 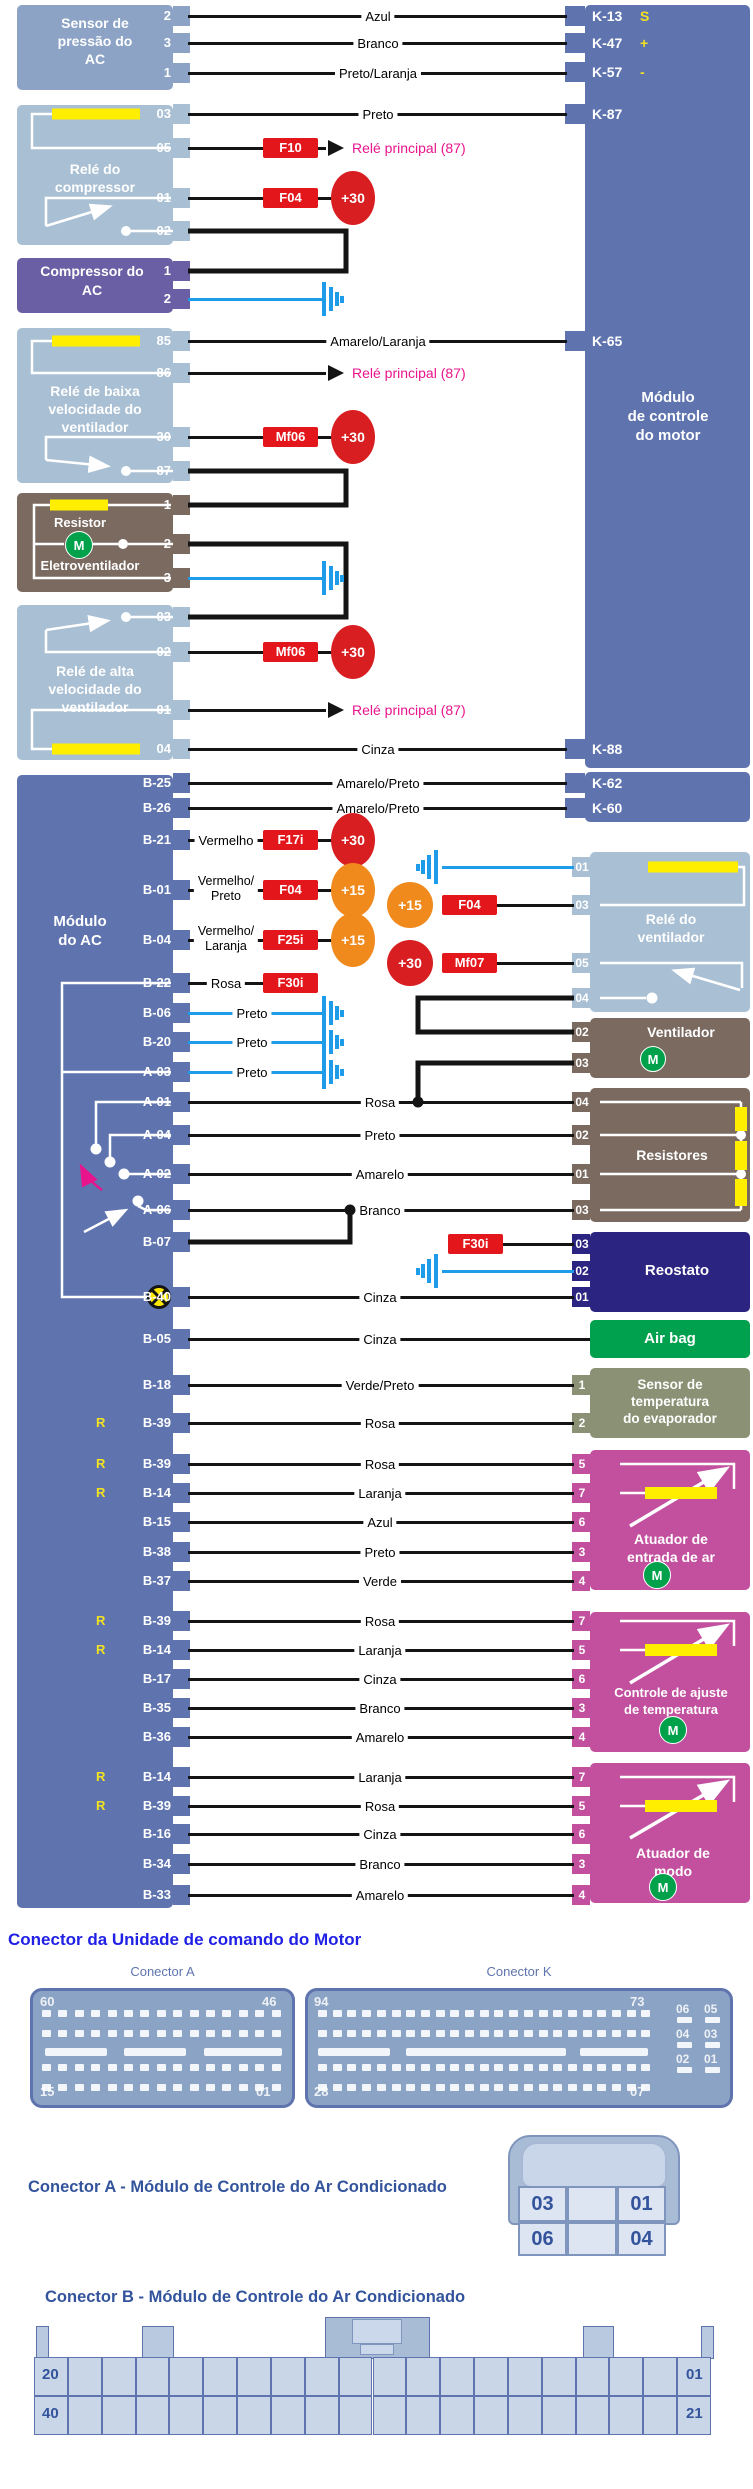 What do you see at coordinates (290, 148) in the screenshot?
I see `fuse-chip: F10` at bounding box center [290, 148].